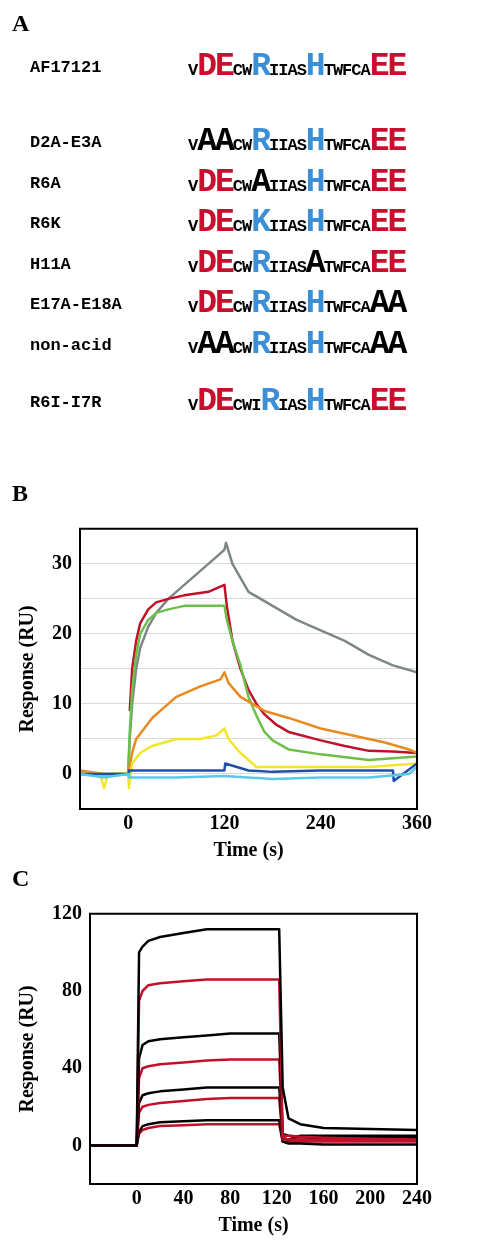 This screenshot has width=497, height=1243. Describe the element at coordinates (297, 263) in the screenshot. I see `text: vDEcwRiiasAtwfcaEE` at that location.